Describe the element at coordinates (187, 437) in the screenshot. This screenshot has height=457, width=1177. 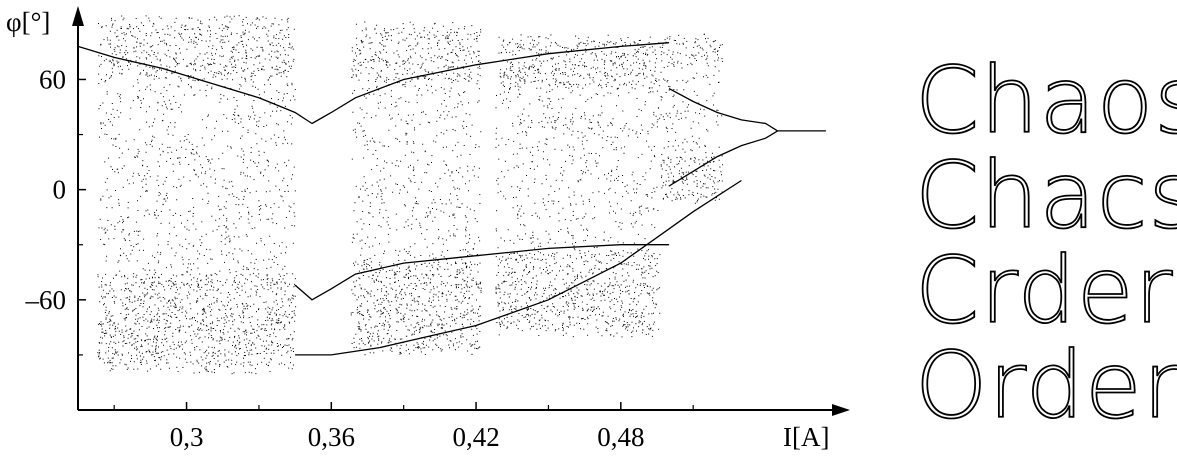
I see `x-tick-label: 0,3` at that location.